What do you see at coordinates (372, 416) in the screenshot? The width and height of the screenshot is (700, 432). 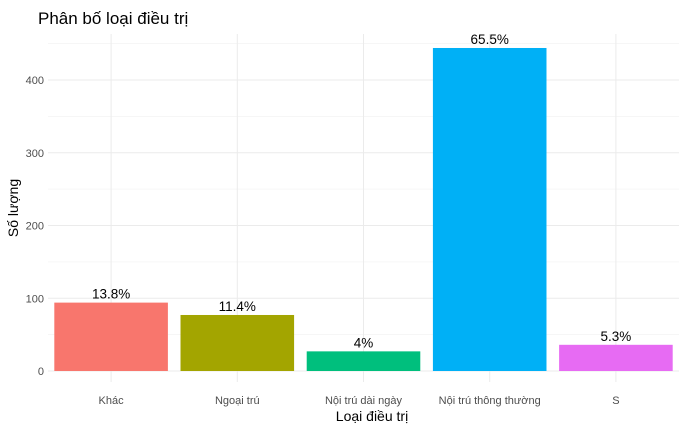 I see `x-axis-title: Loại điều trị` at bounding box center [372, 416].